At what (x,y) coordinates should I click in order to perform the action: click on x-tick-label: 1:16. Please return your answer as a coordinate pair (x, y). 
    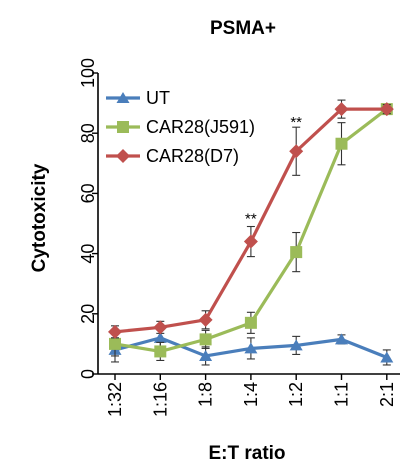
    Looking at the image, I should click on (160, 399).